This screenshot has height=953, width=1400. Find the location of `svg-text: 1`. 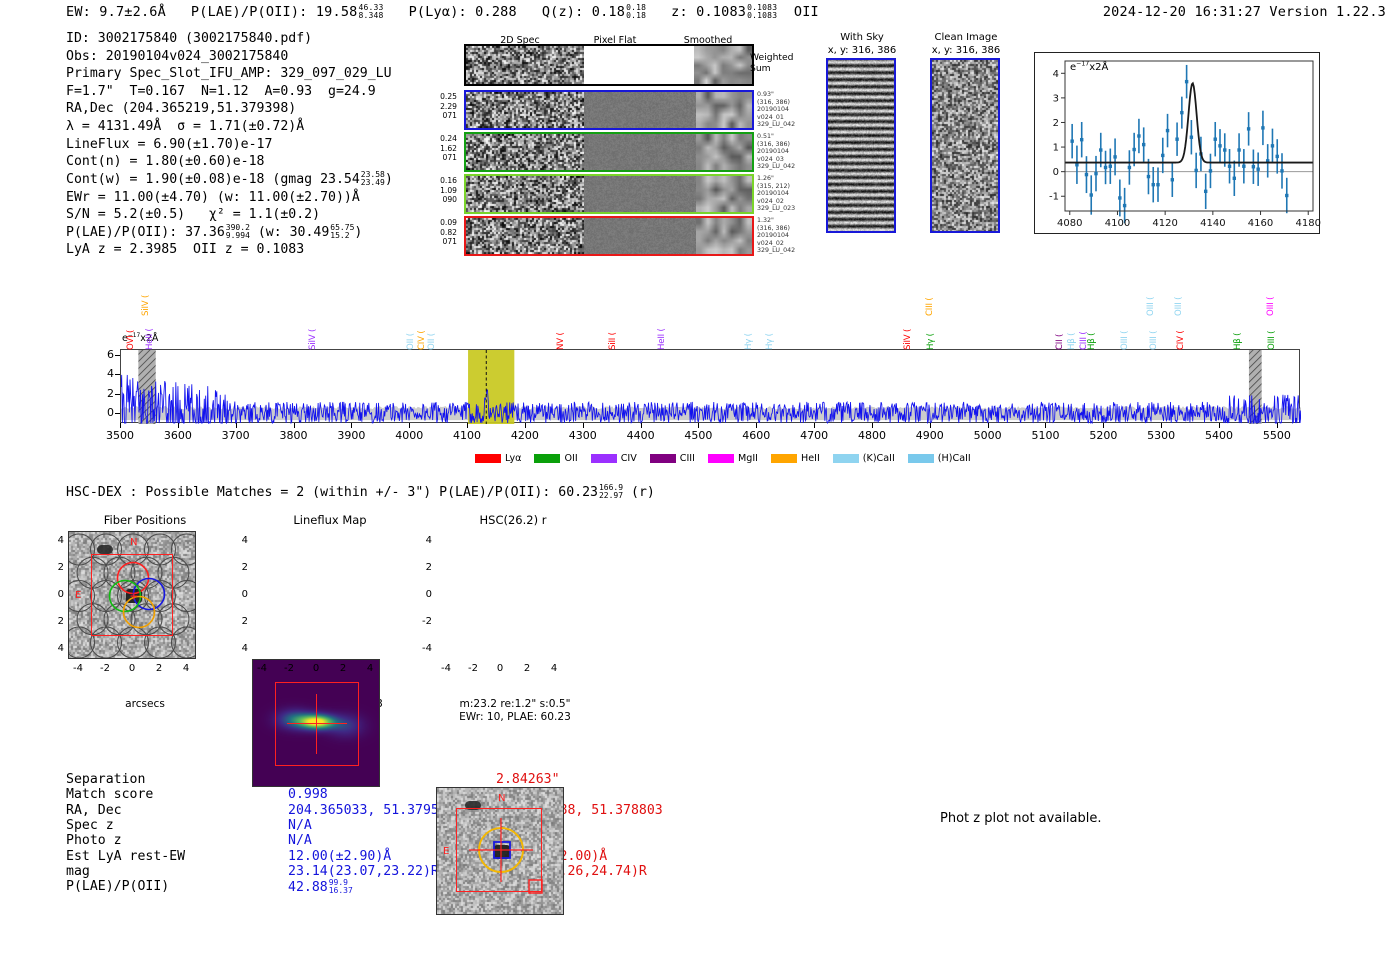

svg-text: 1 is located at coordinates (1056, 148).